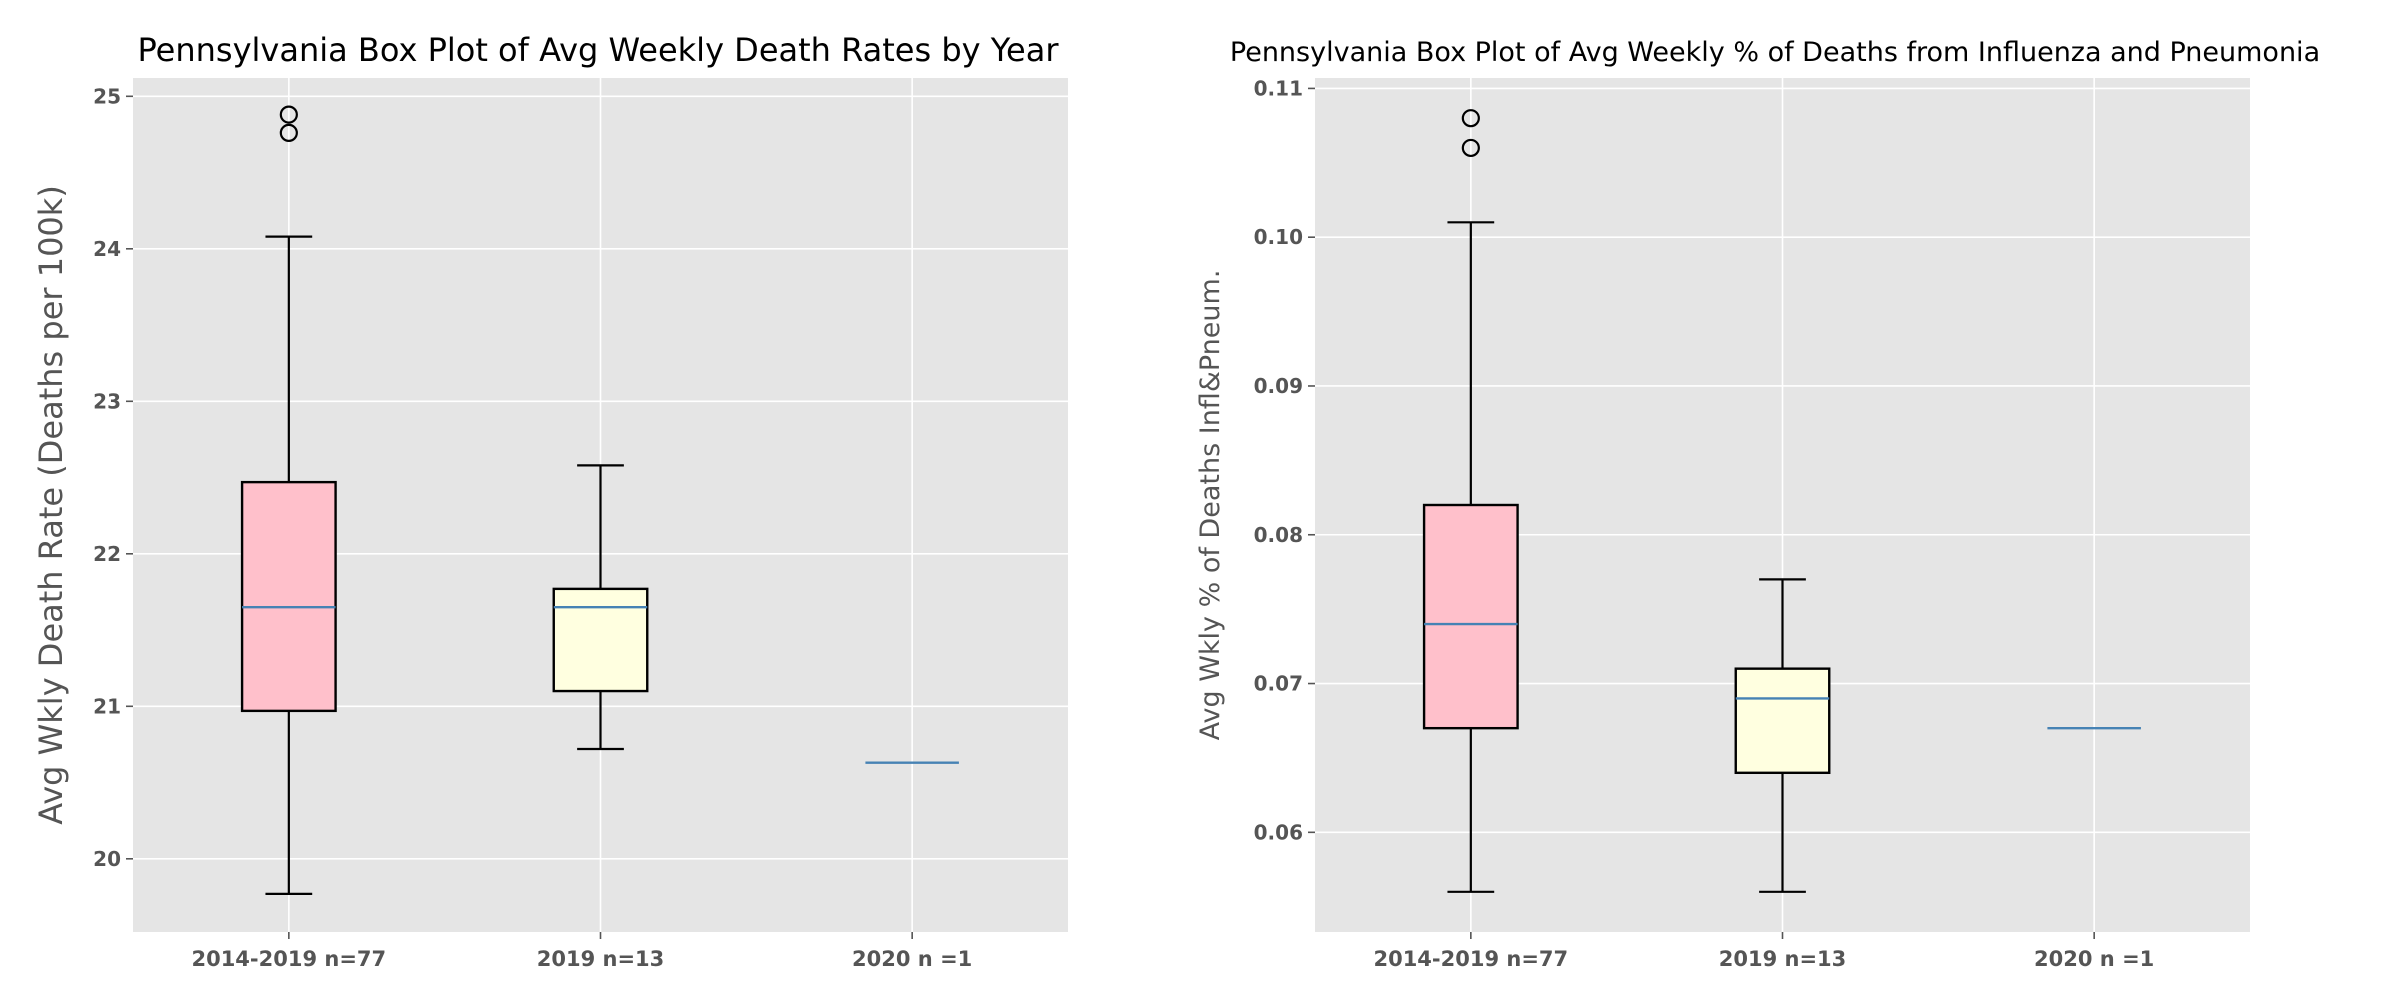  I want to click on y-axis-label: Avg Wkly % of Deaths Infl&Pneum., so click(1210, 505).